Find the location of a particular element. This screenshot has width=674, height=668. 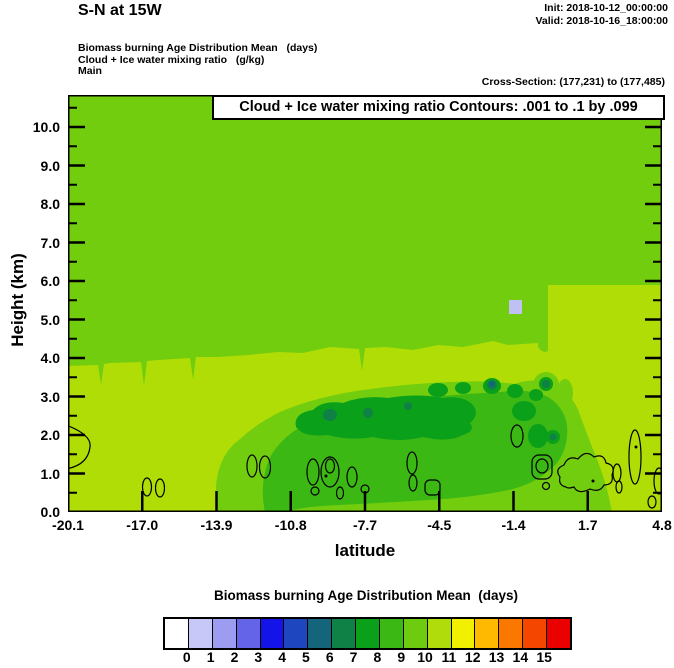

y-tick-label: 8.0 is located at coordinates (50, 204).